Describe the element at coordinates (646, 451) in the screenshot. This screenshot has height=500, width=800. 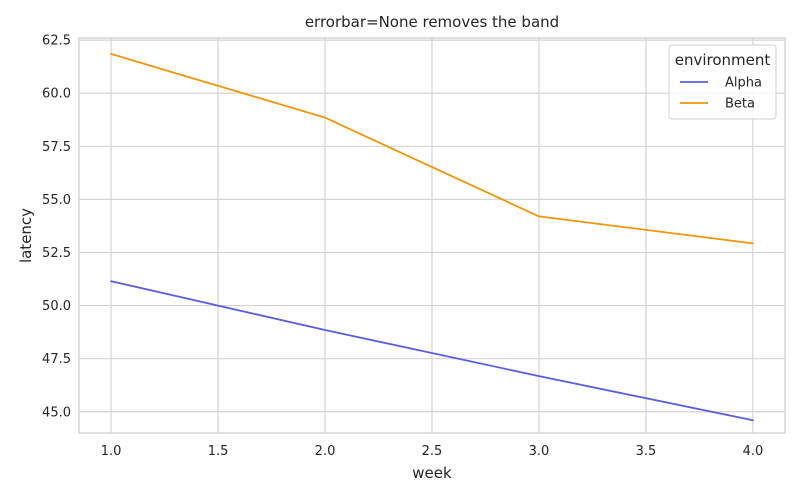
I see `x-tick-label: 3.5` at that location.